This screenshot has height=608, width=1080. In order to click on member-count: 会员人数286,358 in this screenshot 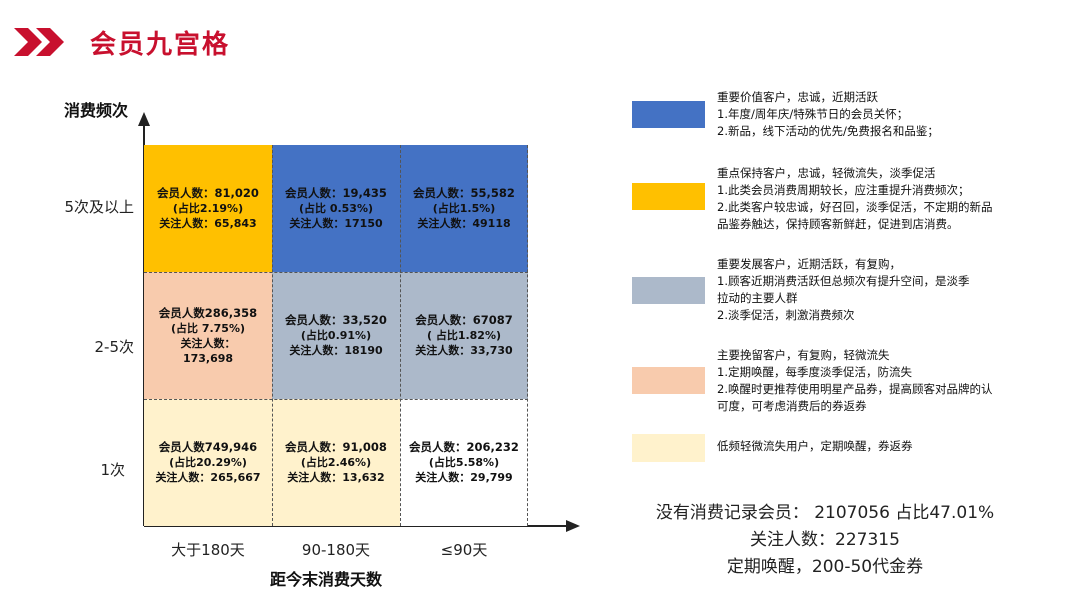, I will do `click(208, 312)`.